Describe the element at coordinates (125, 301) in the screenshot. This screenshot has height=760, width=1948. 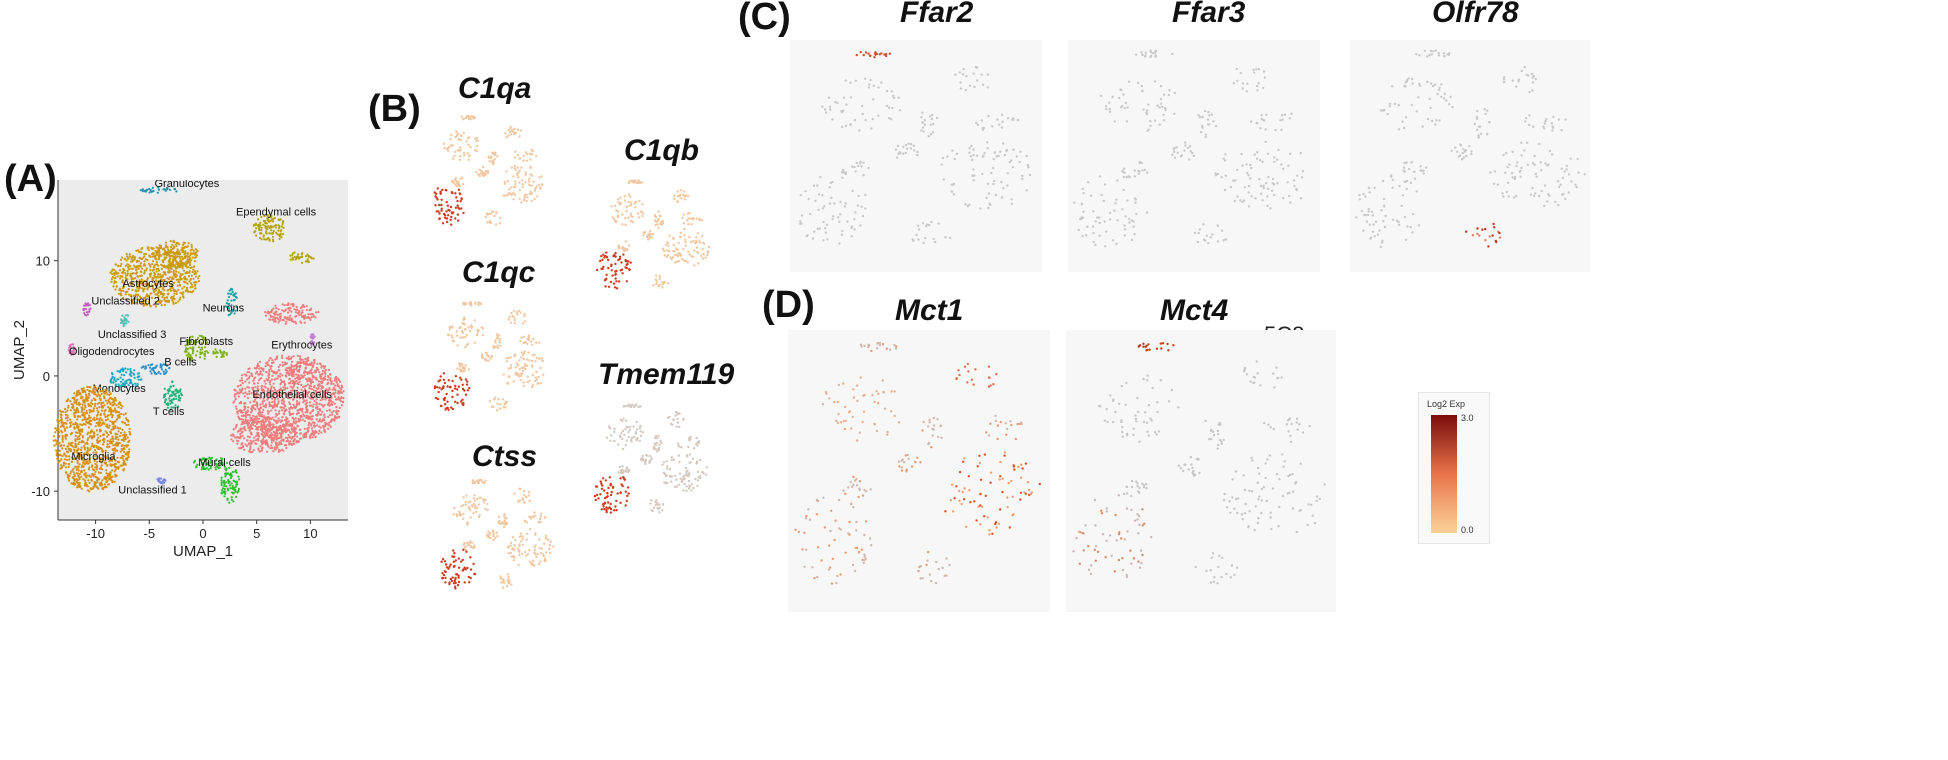
I see `cluster-label: Unclassified 2` at that location.